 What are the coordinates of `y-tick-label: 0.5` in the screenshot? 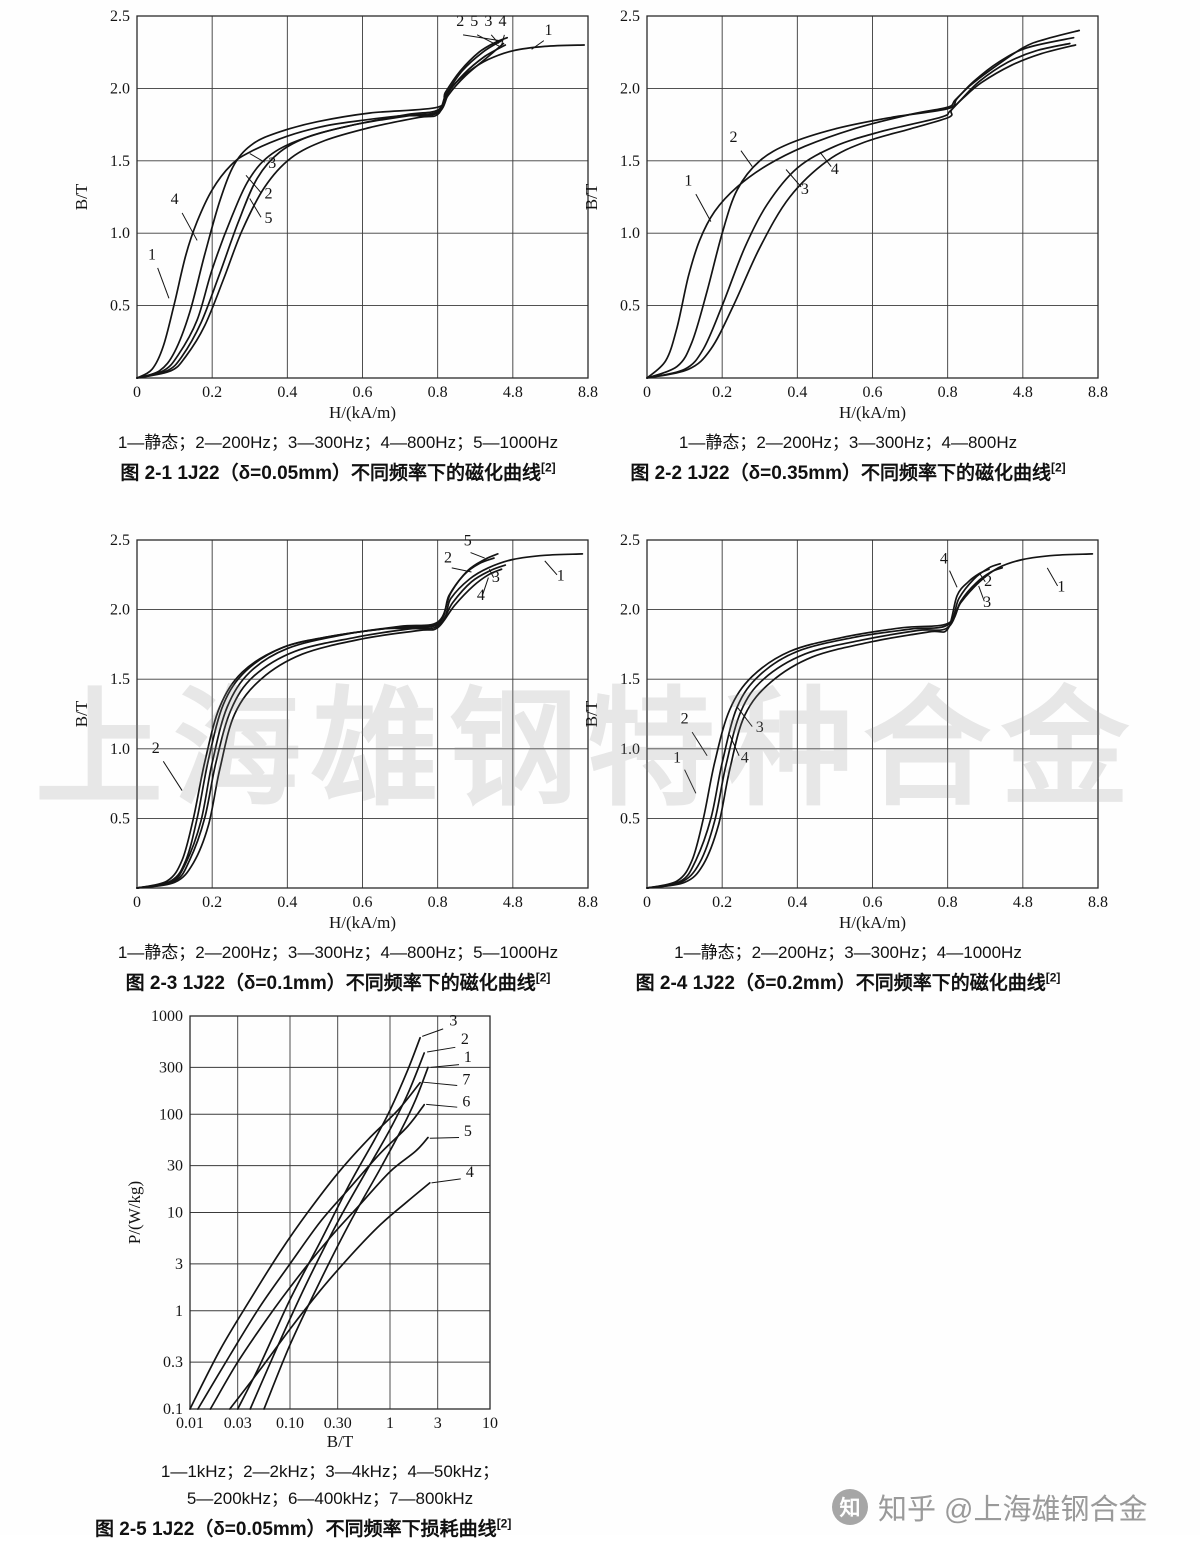 It's located at (120, 306).